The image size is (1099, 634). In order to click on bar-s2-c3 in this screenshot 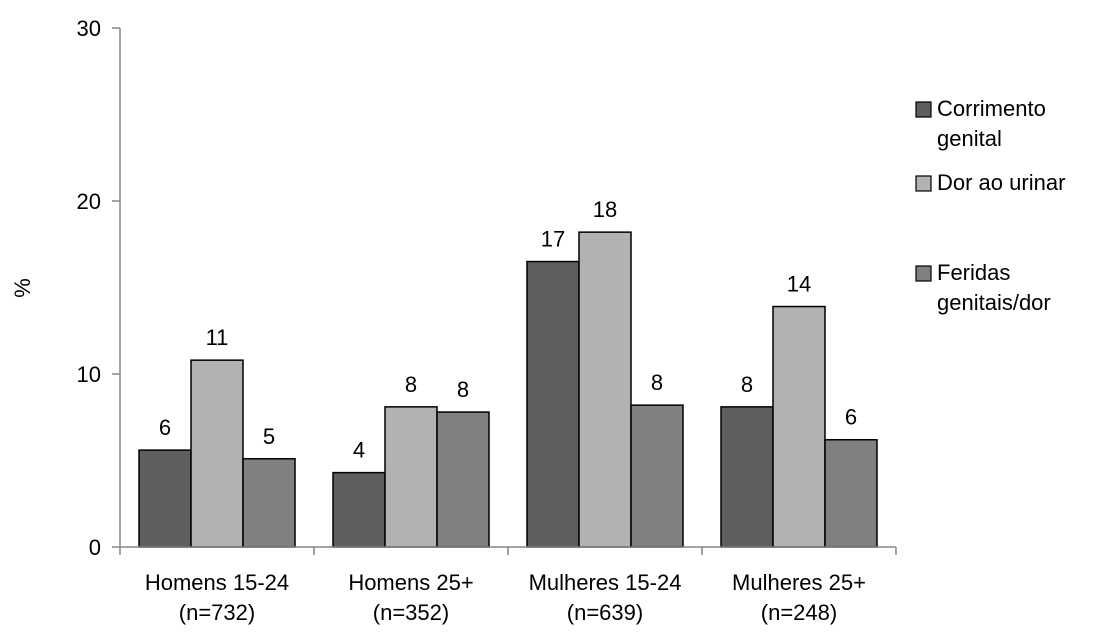, I will do `click(605, 389)`.